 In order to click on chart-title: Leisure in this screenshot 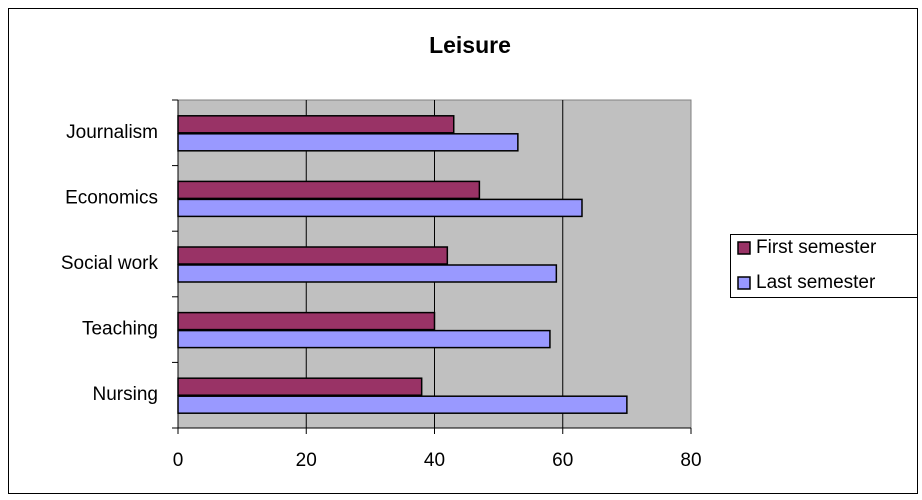, I will do `click(470, 45)`.